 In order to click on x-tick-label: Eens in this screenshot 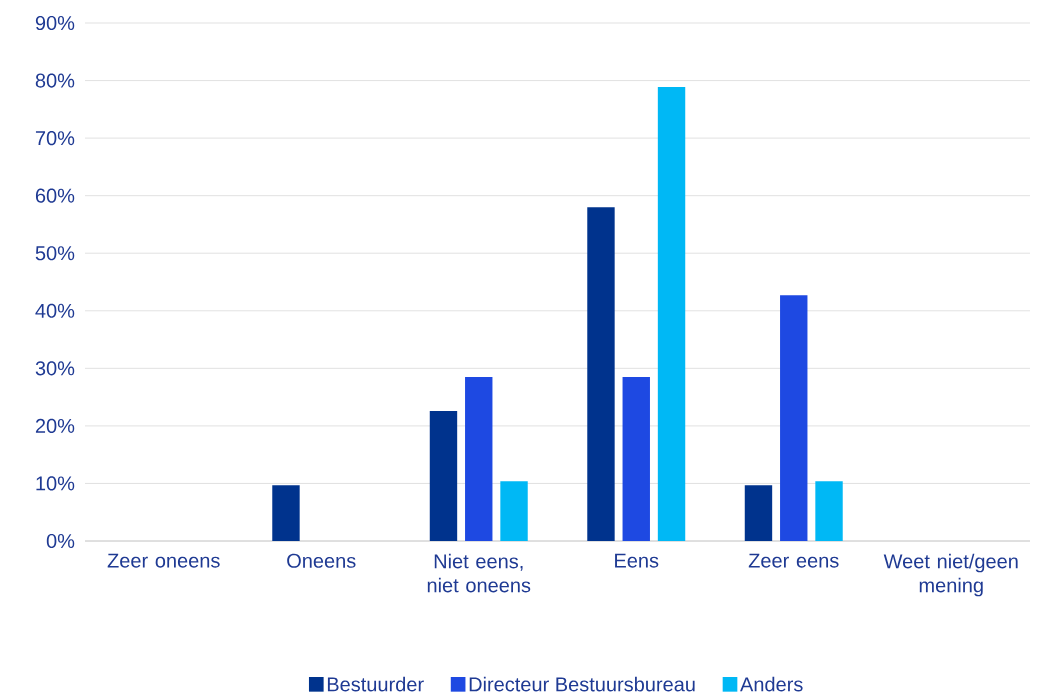, I will do `click(637, 560)`.